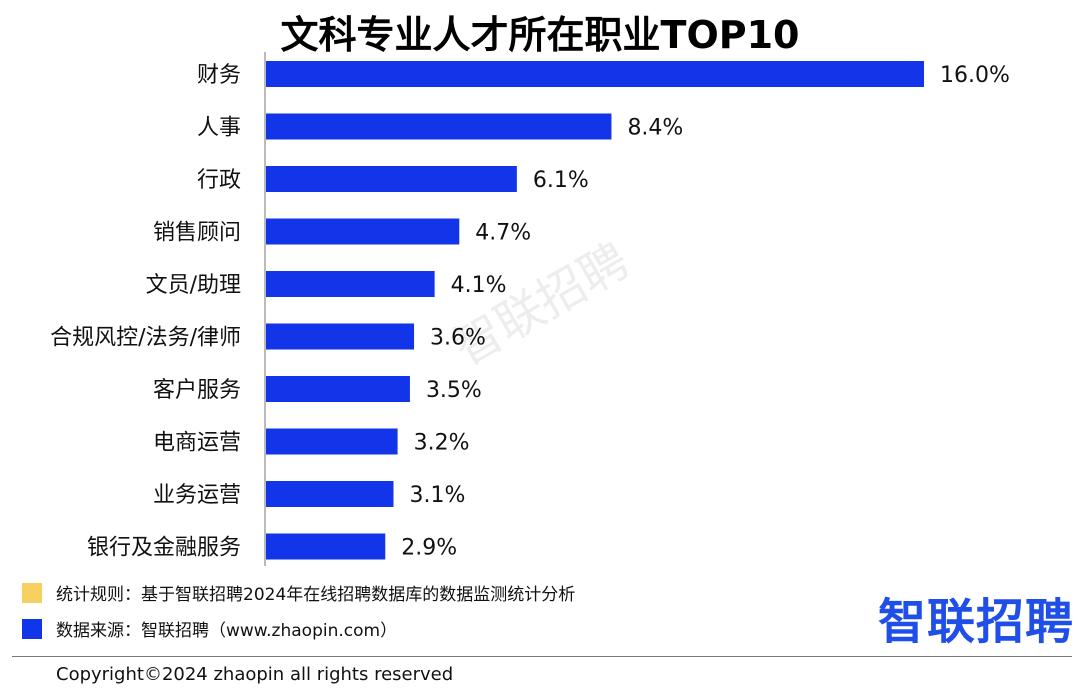 The image size is (1080, 693). I want to click on rule-swatch, so click(32, 592).